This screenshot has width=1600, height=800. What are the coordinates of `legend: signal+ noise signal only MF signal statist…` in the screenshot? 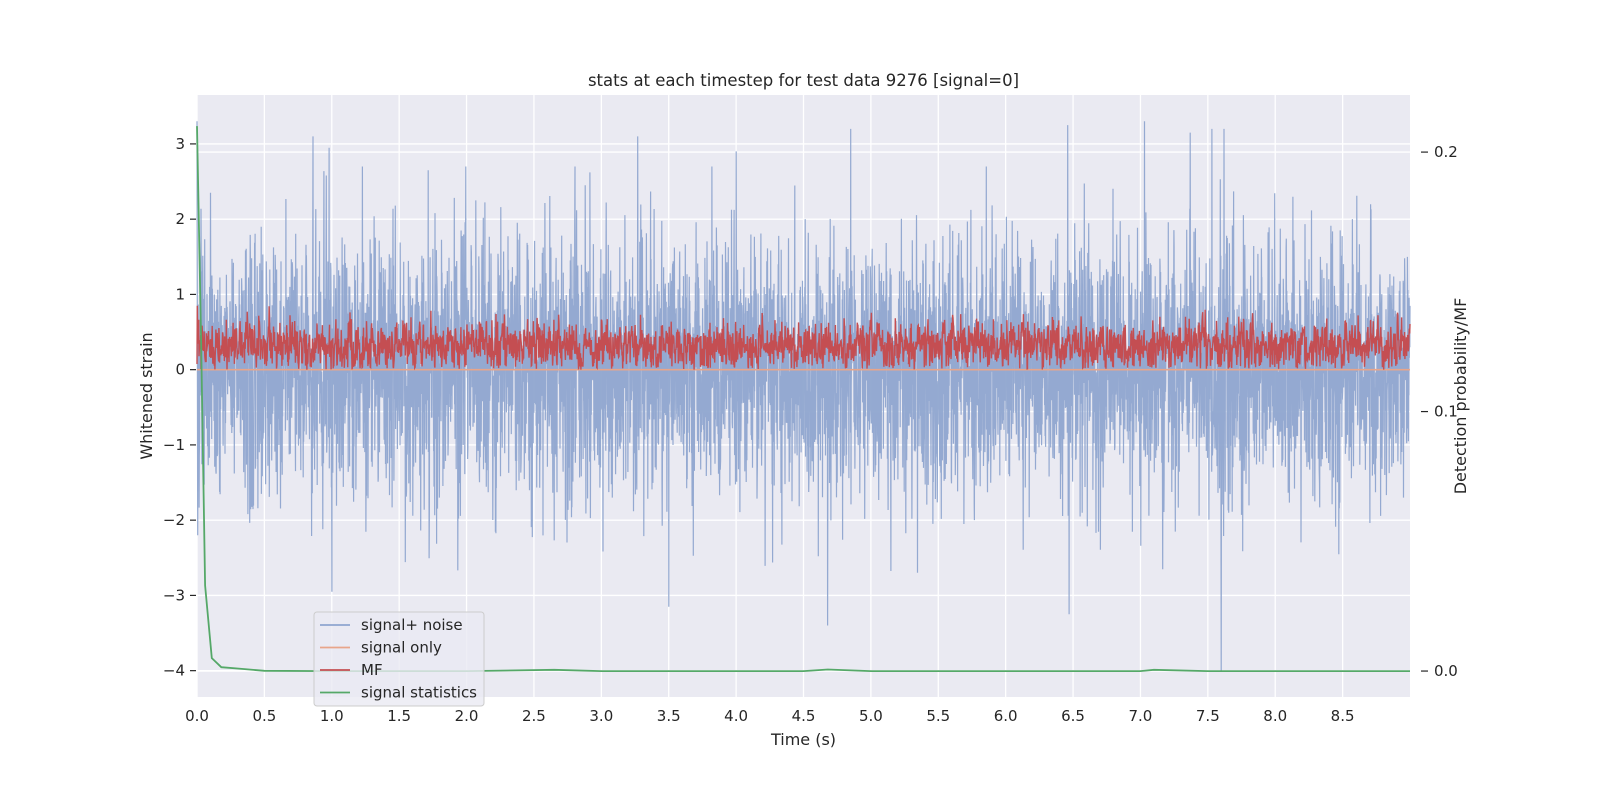 It's located at (399, 659).